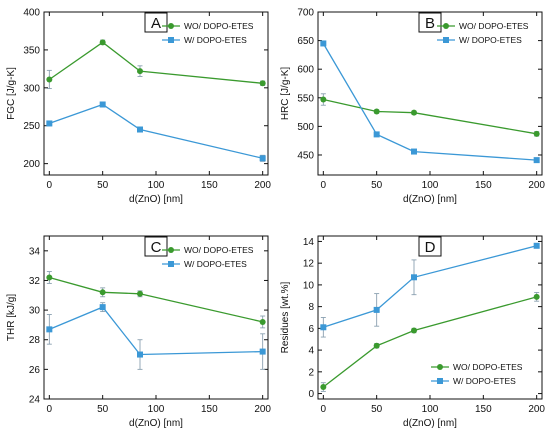  I want to click on panel-label-text: A, so click(156, 23).